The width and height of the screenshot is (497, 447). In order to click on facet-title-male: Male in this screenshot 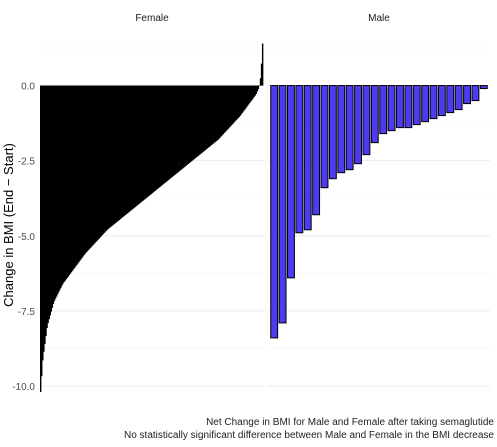, I will do `click(379, 18)`.